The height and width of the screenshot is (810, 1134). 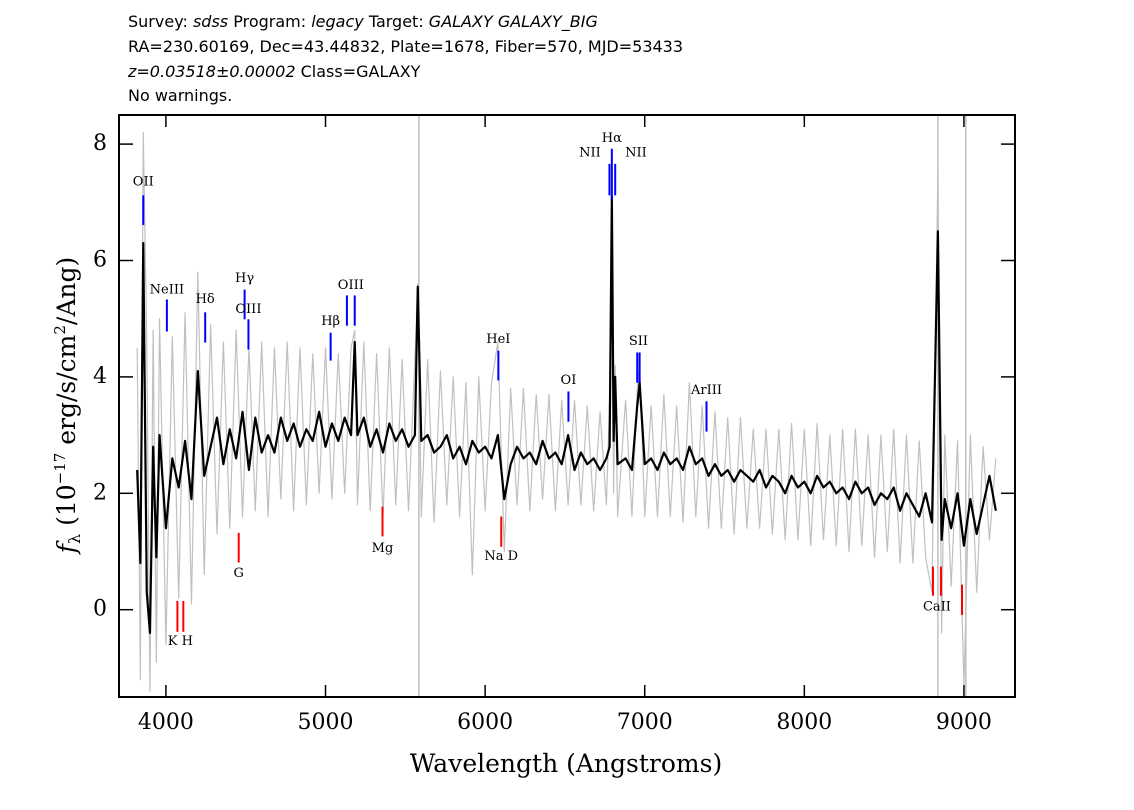 What do you see at coordinates (60, 330) in the screenshot?
I see `y-label-part: 2` at bounding box center [60, 330].